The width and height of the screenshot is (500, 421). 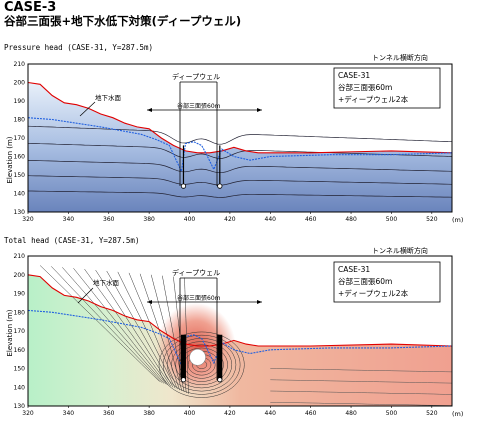 What do you see at coordinates (183, 186) in the screenshot?
I see `well-bottom-marker` at bounding box center [183, 186].